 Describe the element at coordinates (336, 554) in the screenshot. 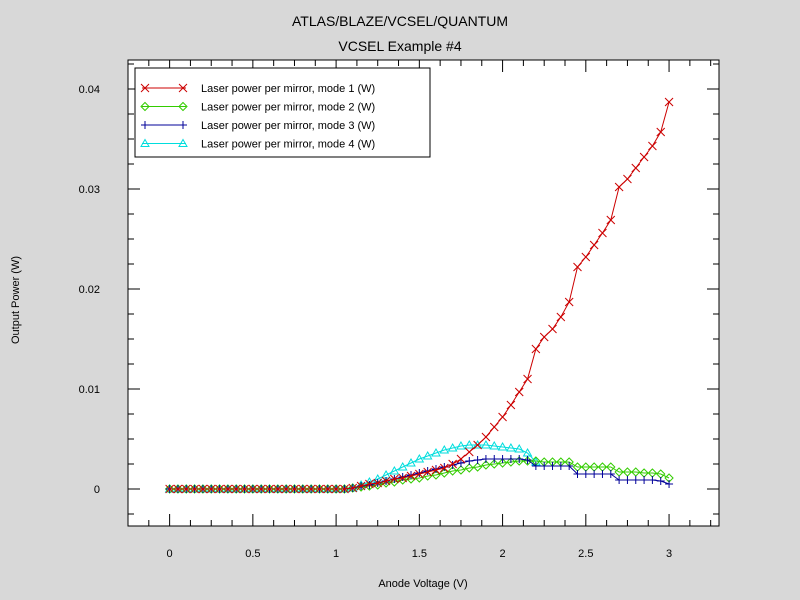

I see `x-tick-label: 1` at that location.